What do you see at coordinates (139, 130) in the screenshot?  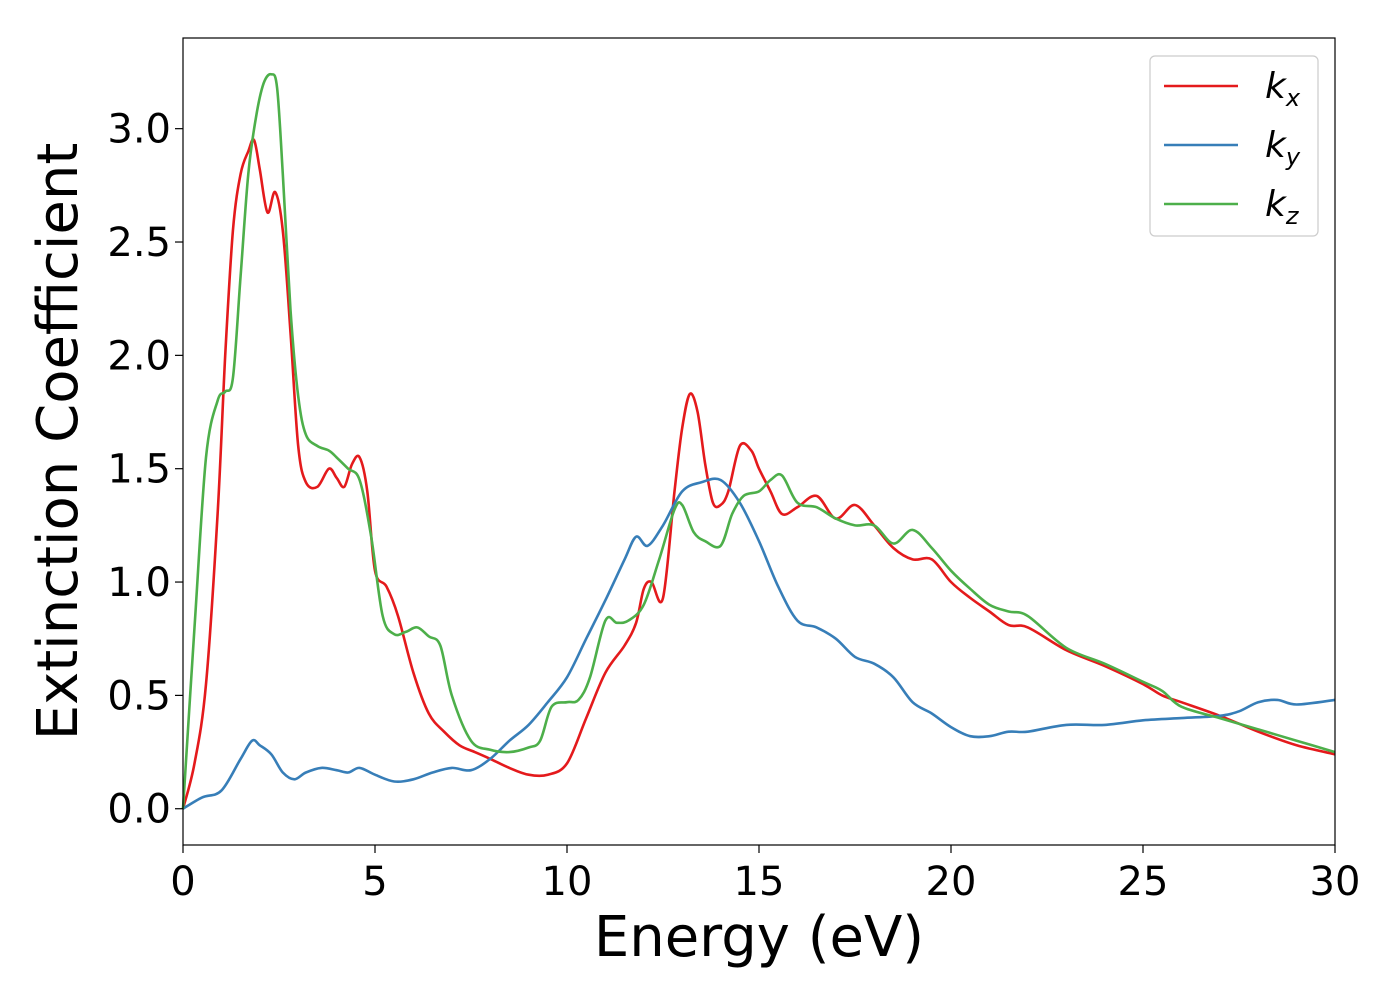 I see `y-tick-label: 3.0` at bounding box center [139, 130].